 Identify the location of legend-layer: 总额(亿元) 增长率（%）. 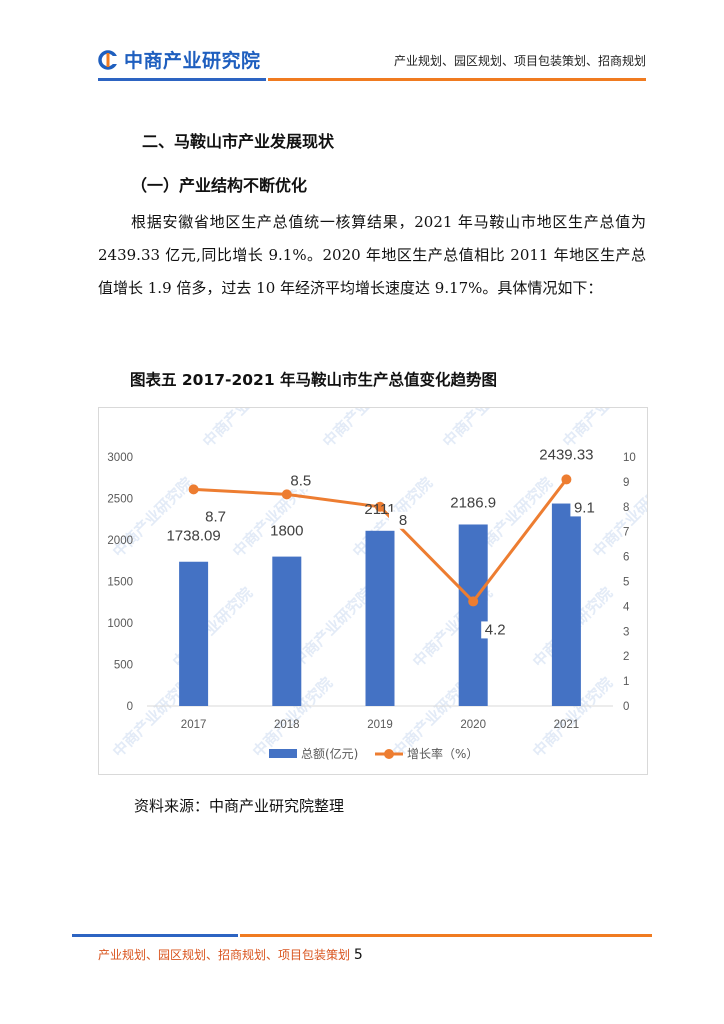
(373, 753).